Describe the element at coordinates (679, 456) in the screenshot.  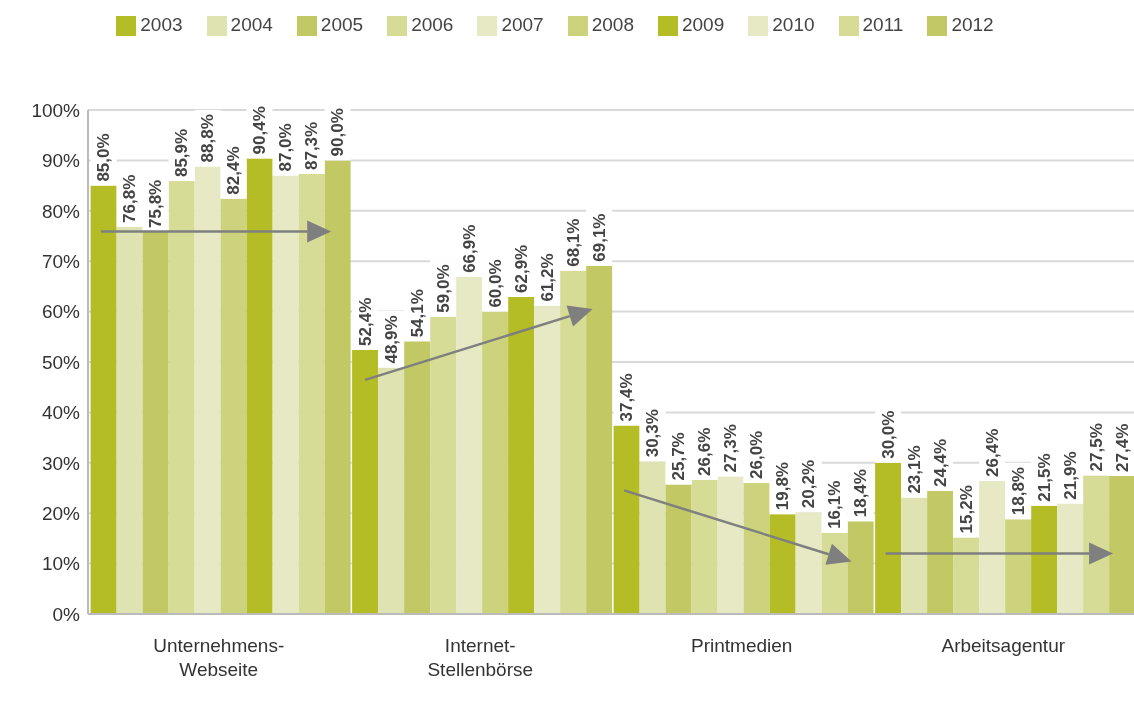
I see `data-label: 25,7%` at that location.